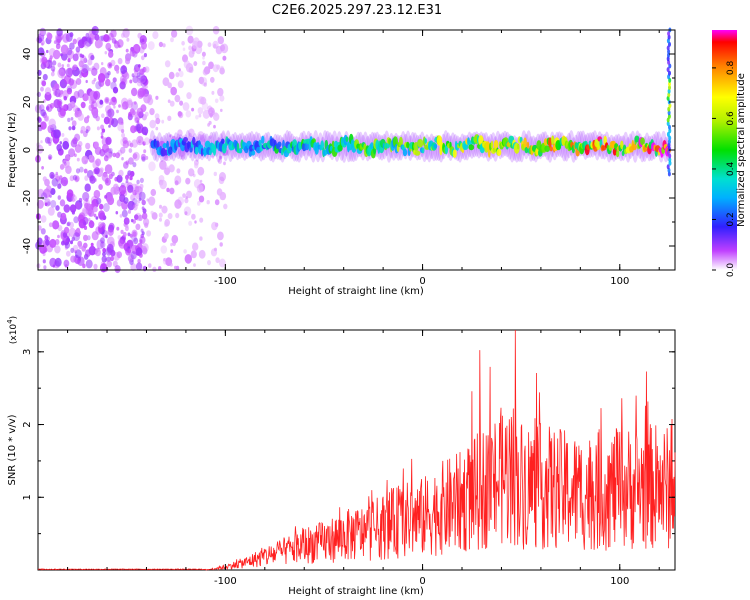 Image resolution: width=750 pixels, height=600 pixels. Describe the element at coordinates (12, 330) in the screenshot. I see `snr-y-multiplier: (x104)` at that location.